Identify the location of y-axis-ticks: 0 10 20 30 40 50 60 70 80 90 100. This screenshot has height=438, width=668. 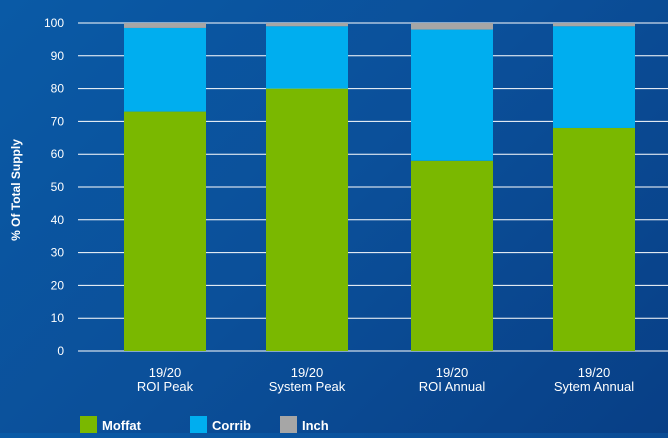
(54, 187).